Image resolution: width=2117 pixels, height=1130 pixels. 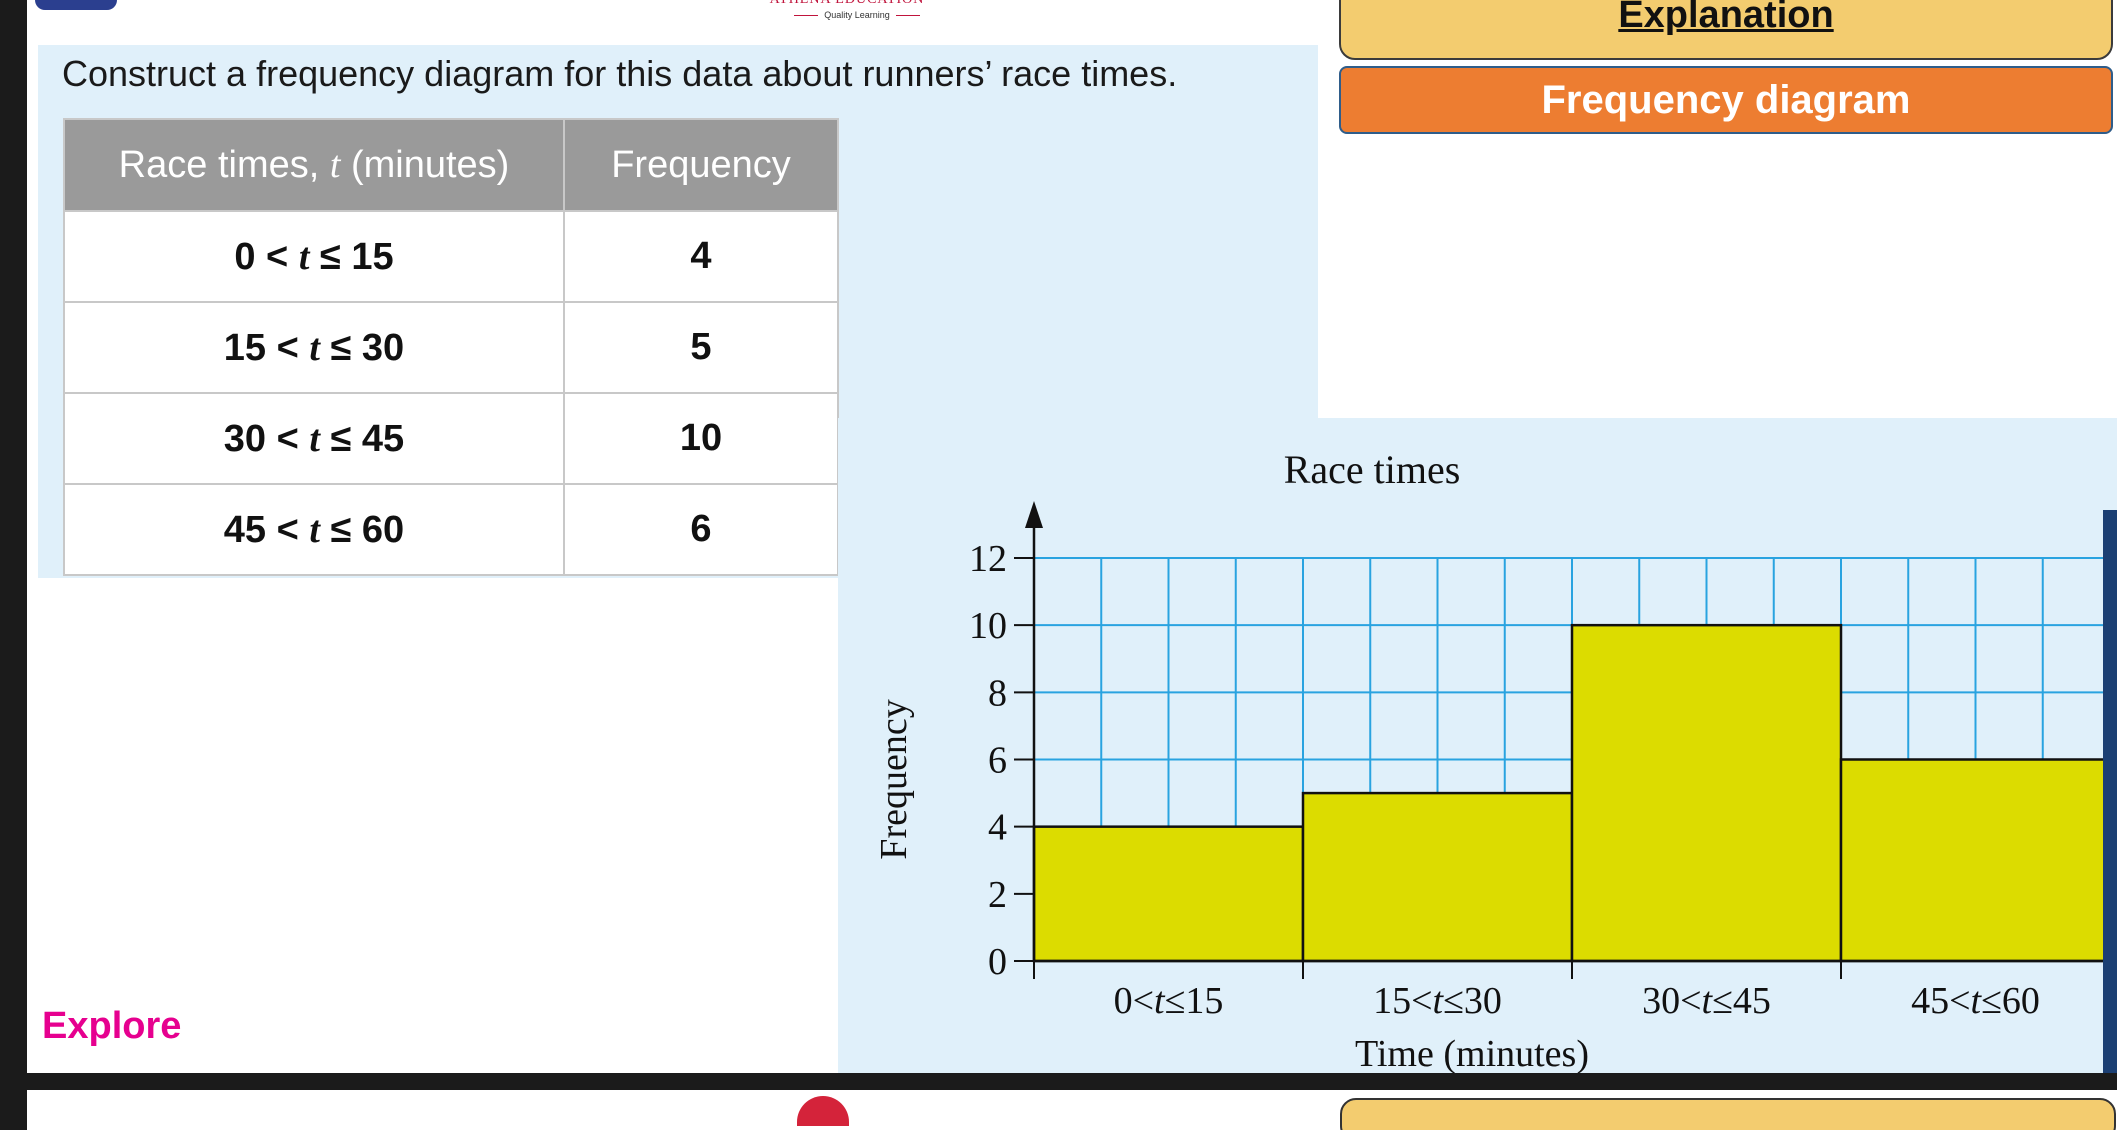 I want to click on table-row: 15 < t ≤ 30 5, so click(x=451, y=347).